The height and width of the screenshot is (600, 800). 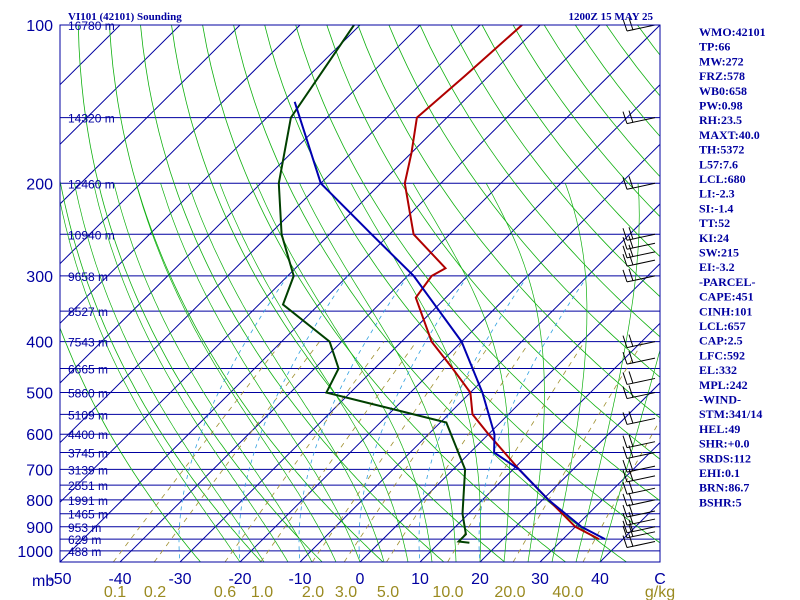 I want to click on height-tick-label: 7543 m, so click(x=88, y=343).